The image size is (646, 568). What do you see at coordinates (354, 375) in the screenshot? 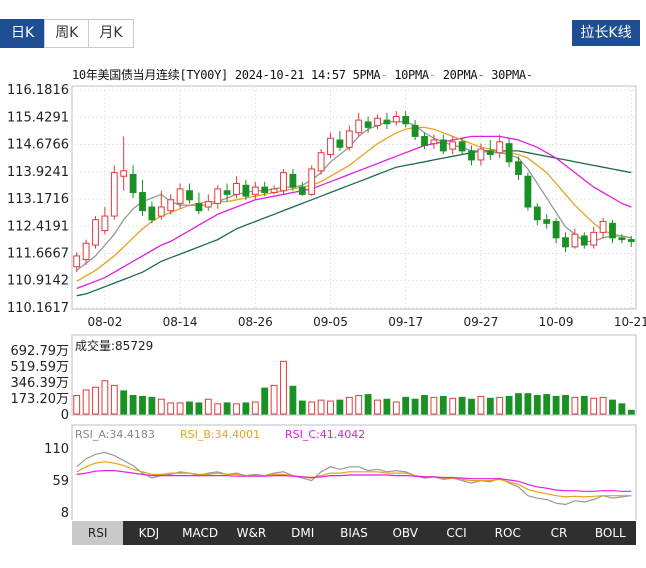
I see `volume-panel` at bounding box center [354, 375].